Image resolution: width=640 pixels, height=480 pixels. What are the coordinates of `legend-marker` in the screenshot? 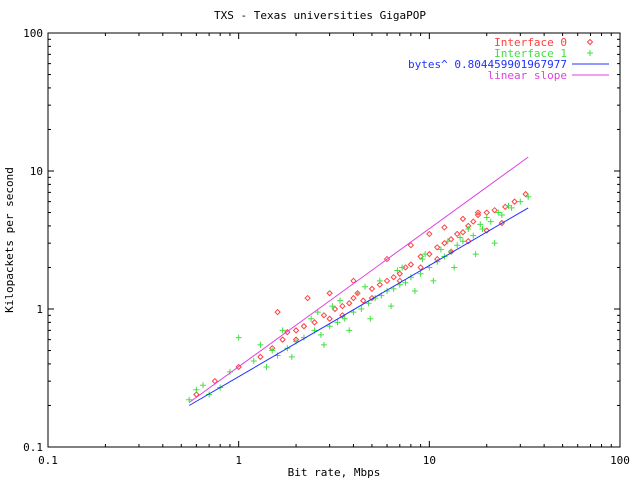 It's located at (590, 42).